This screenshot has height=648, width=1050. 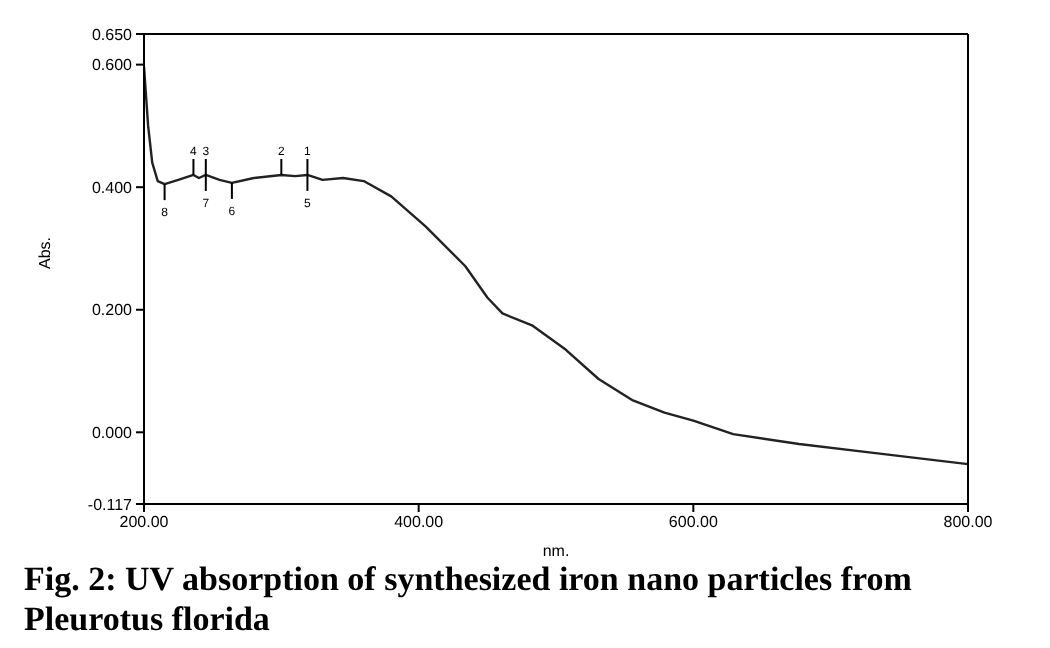 I want to click on y-tick-label: 0.000, so click(x=112, y=432).